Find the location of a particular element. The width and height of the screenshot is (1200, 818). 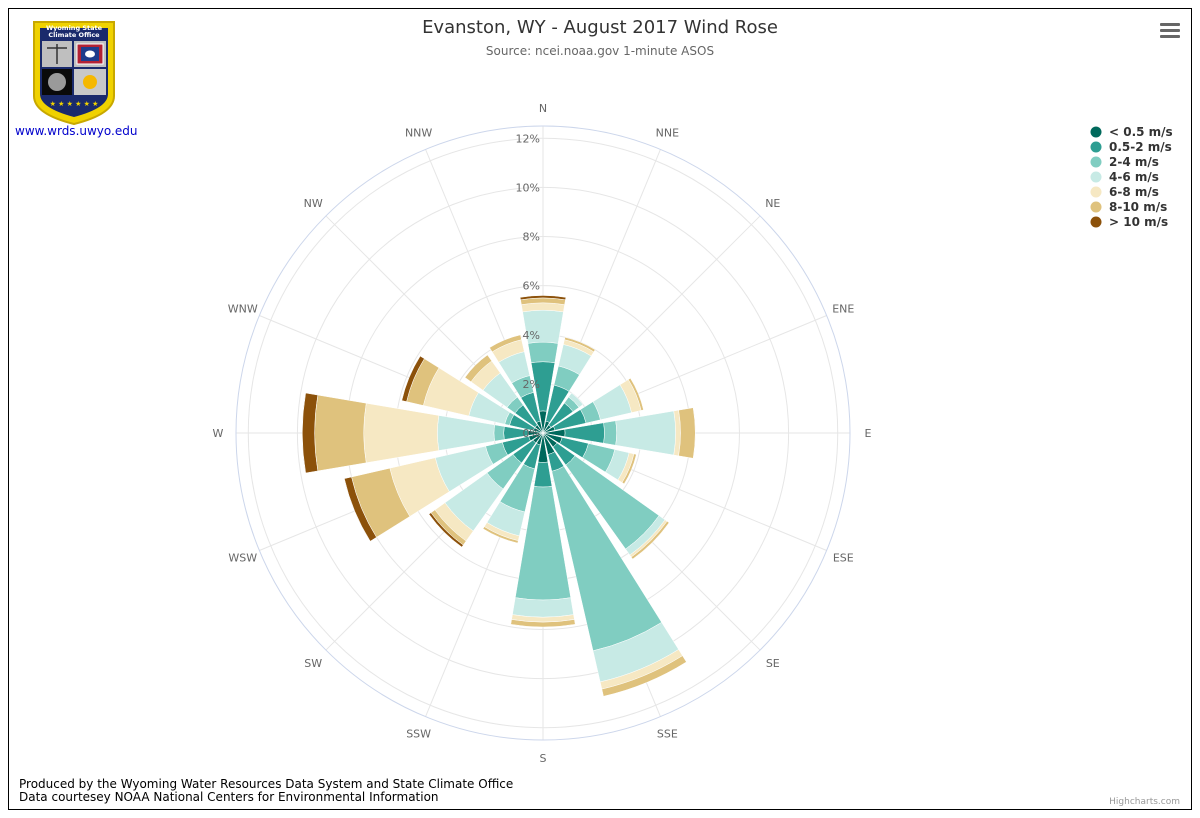

direction-label-sw: SW is located at coordinates (313, 663).